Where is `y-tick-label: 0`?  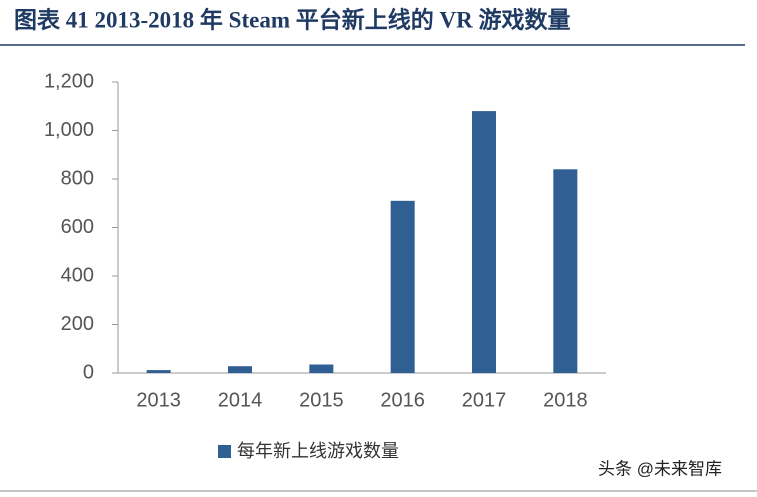
y-tick-label: 0 is located at coordinates (88, 372).